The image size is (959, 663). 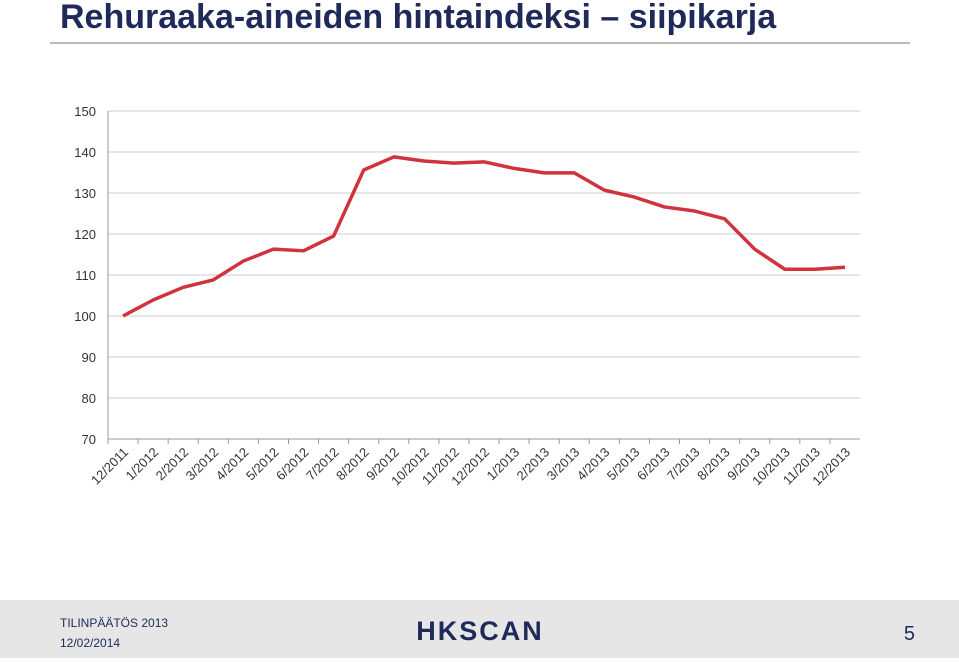 What do you see at coordinates (85, 152) in the screenshot?
I see `y-tick-label: 140` at bounding box center [85, 152].